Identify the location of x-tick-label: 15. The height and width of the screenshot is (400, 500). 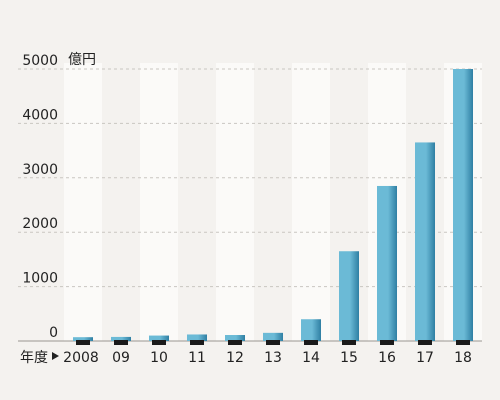
(349, 358).